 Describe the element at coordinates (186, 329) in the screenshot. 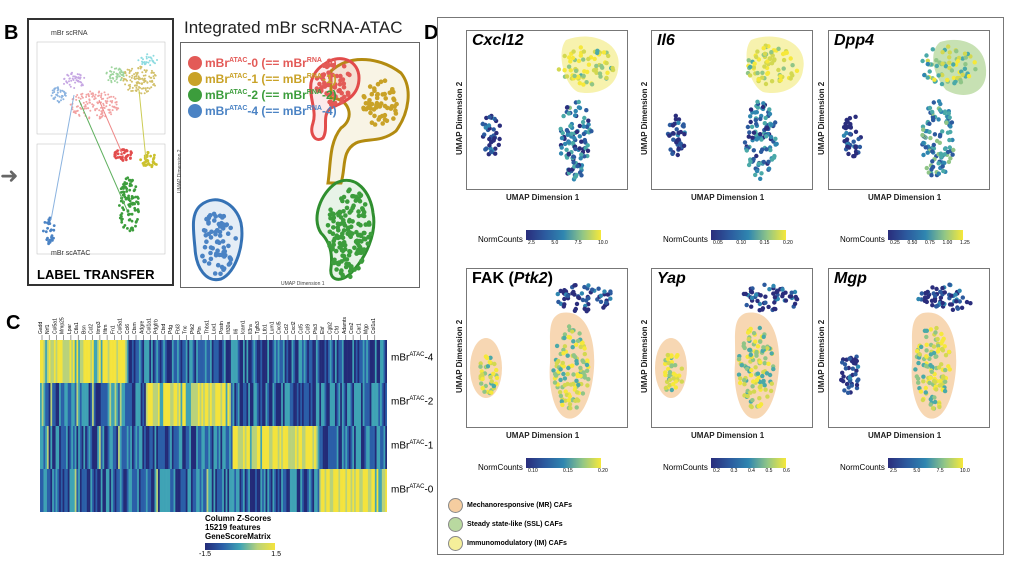

I see `gene-label: Tnc` at that location.